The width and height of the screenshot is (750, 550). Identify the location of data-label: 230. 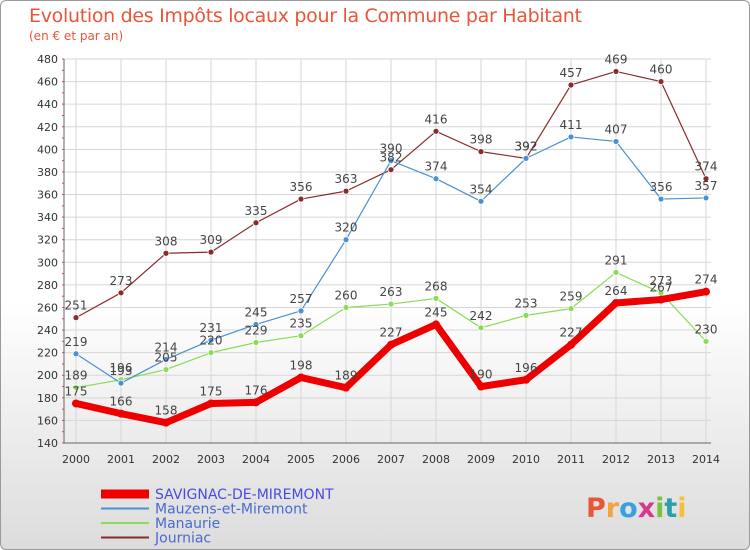
(706, 329).